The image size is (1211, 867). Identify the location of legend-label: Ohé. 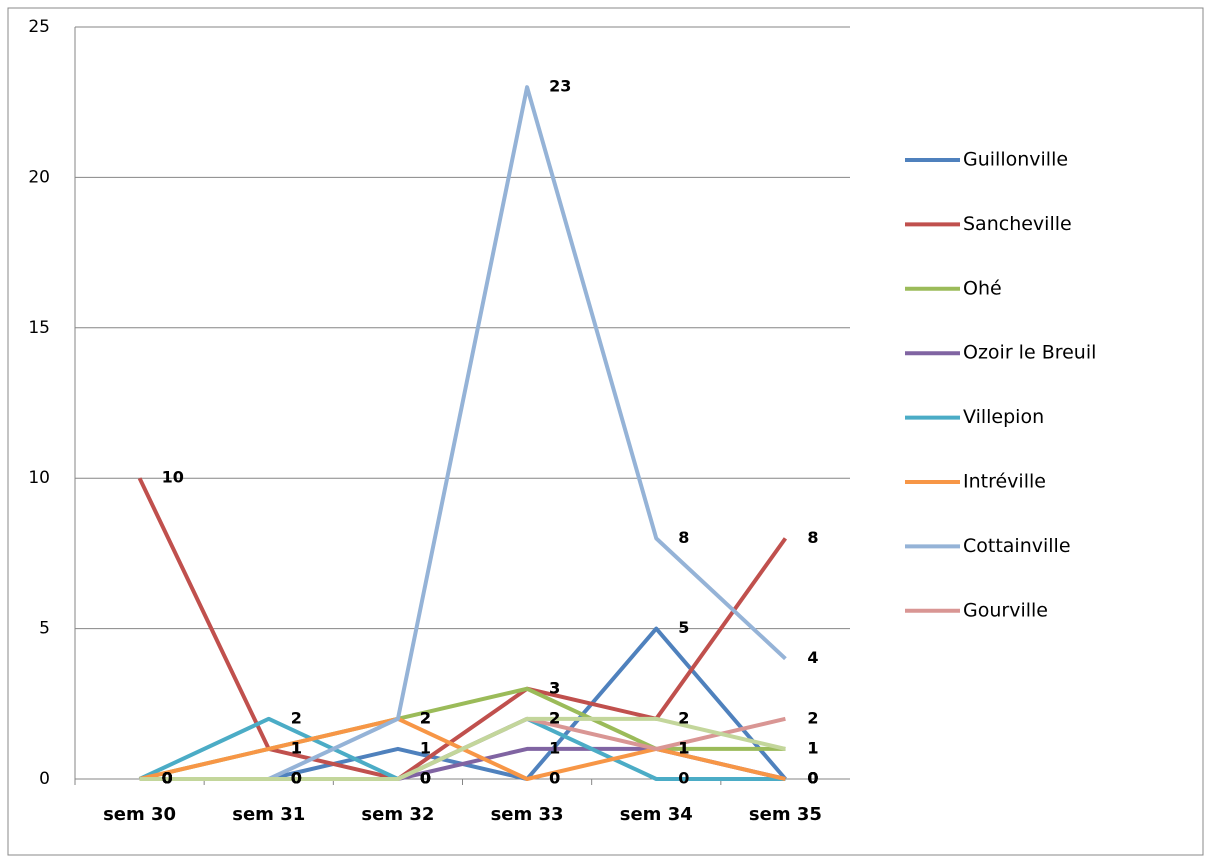
(982, 288).